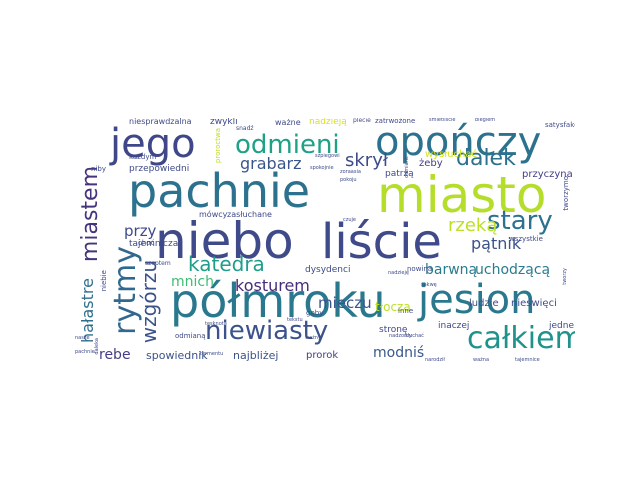  I want to click on word: czuje, so click(350, 220).